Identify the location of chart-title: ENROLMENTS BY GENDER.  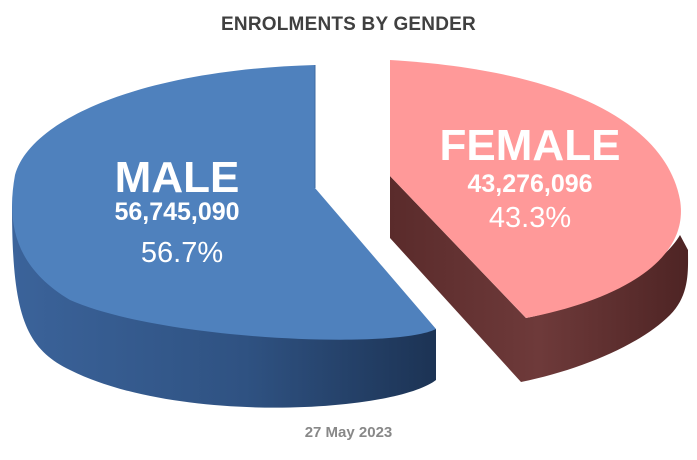
(348, 24).